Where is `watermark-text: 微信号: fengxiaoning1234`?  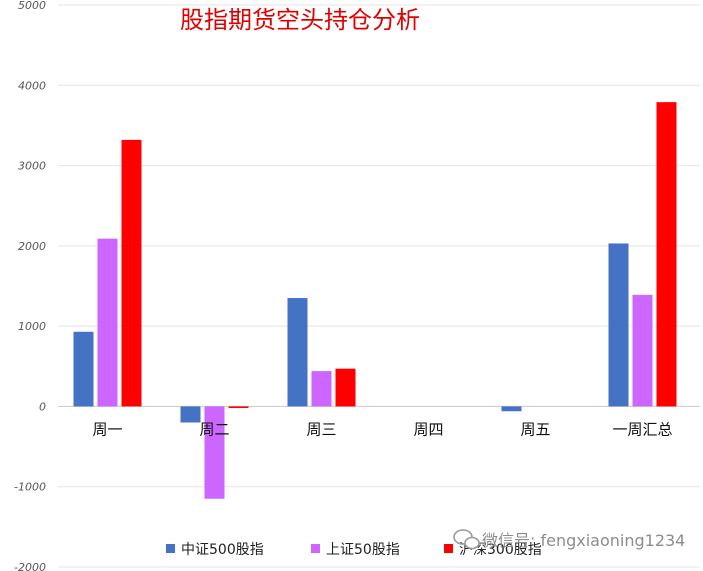 watermark-text: 微信号: fengxiaoning1234 is located at coordinates (583, 540).